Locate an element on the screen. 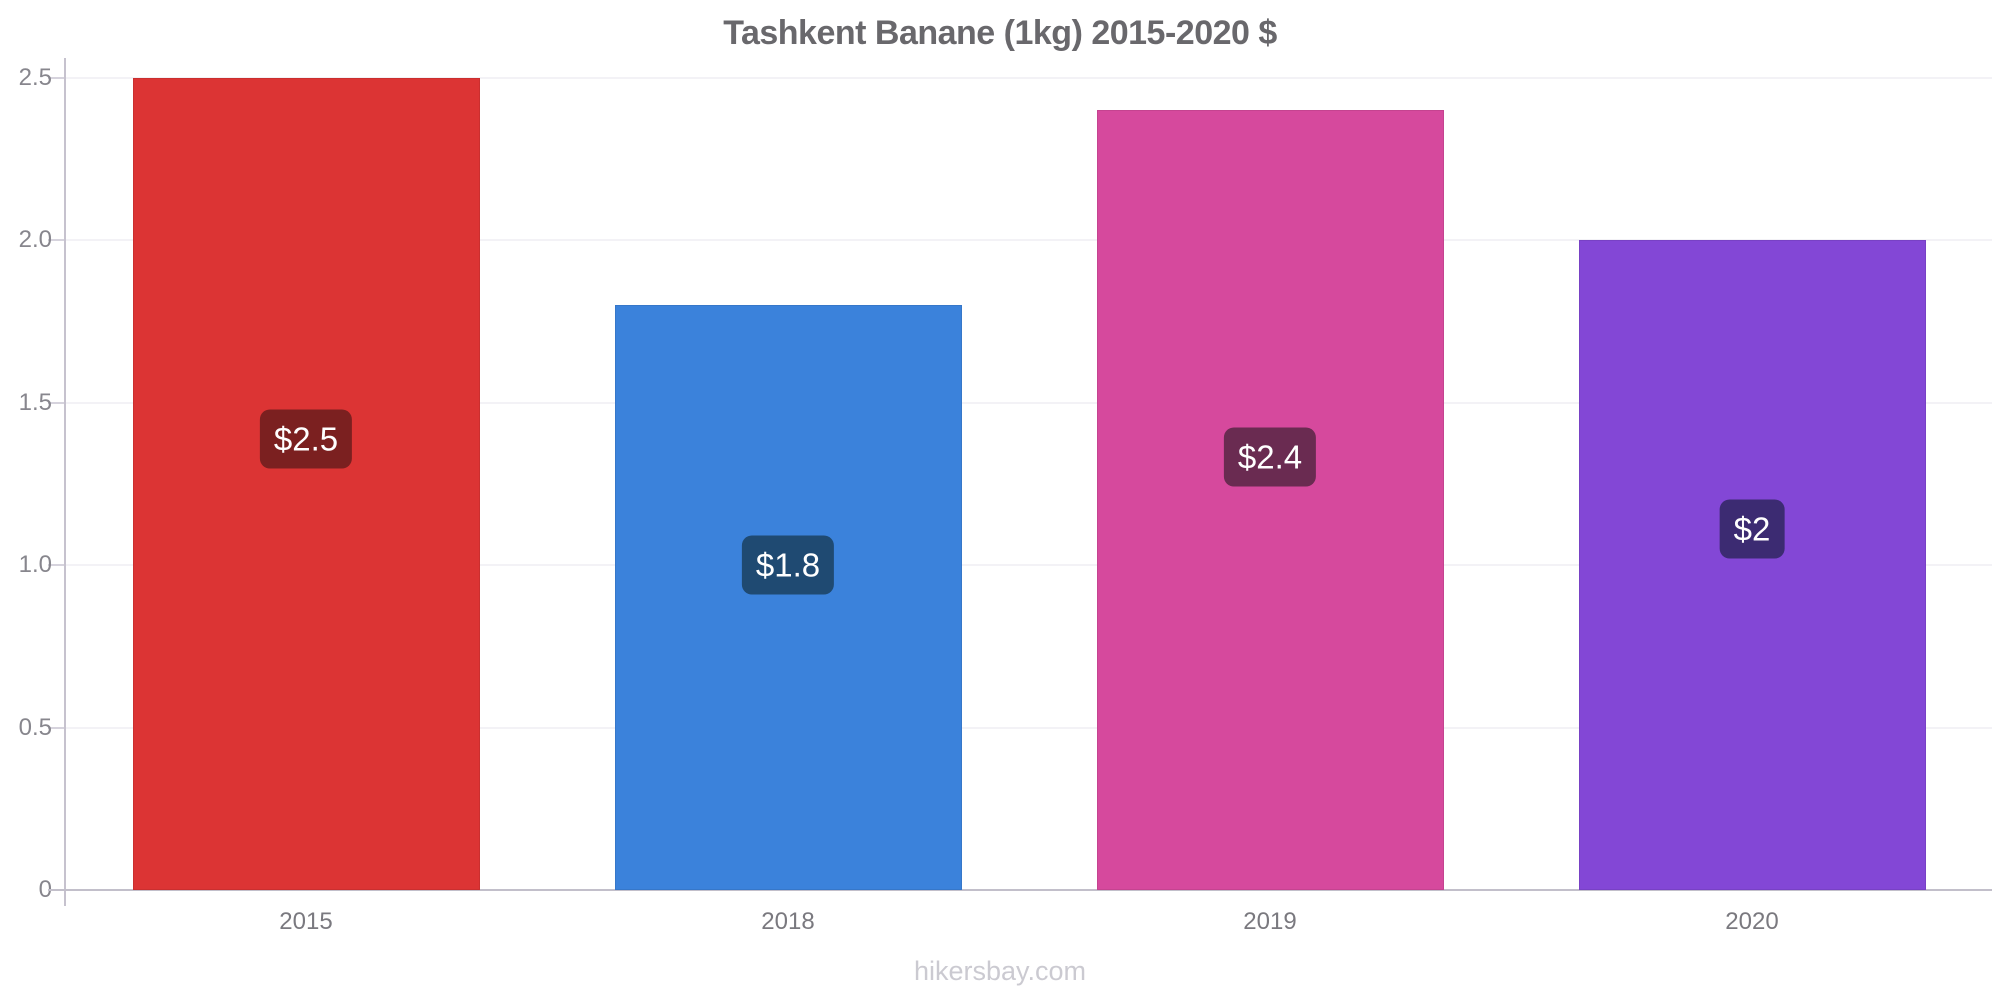 Image resolution: width=2000 pixels, height=1000 pixels. y-tick-label: 2.5 is located at coordinates (35, 77).